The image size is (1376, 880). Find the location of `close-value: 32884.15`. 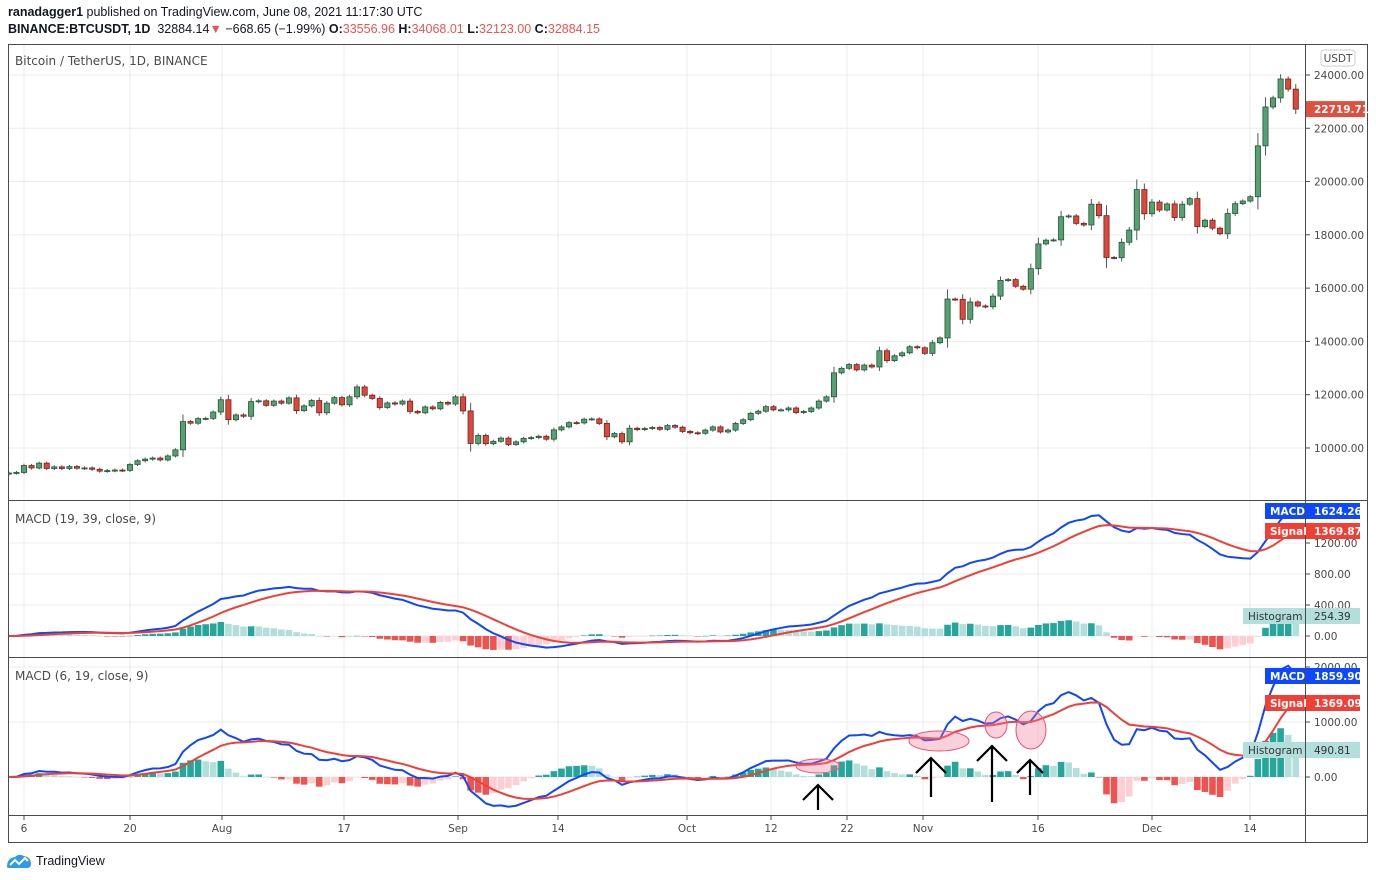

close-value: 32884.15 is located at coordinates (574, 29).